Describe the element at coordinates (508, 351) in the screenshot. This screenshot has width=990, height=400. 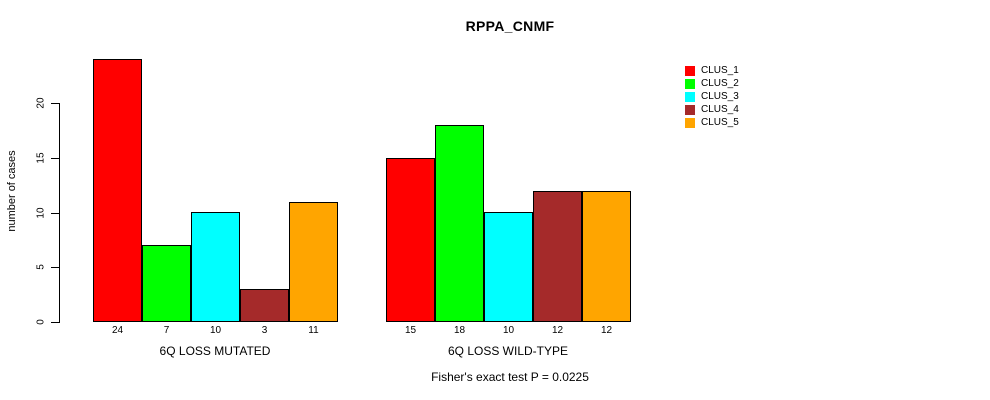
I see `group-label-wild-type: 6Q LOSS WILD-TYPE` at that location.